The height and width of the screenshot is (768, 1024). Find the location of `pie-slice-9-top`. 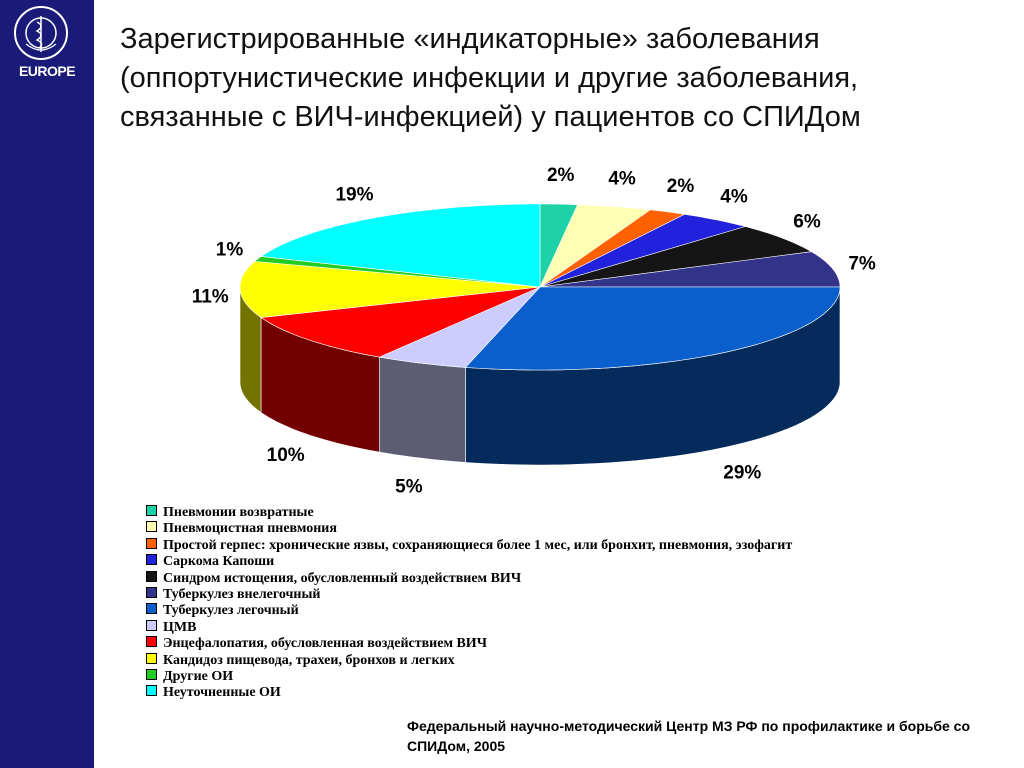

pie-slice-9-top is located at coordinates (400, 322).